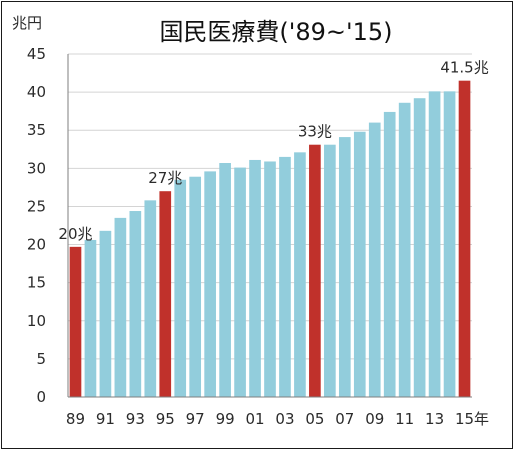 This screenshot has height=452, width=516. Describe the element at coordinates (464, 68) in the screenshot. I see `data-label: 41.5兆` at that location.